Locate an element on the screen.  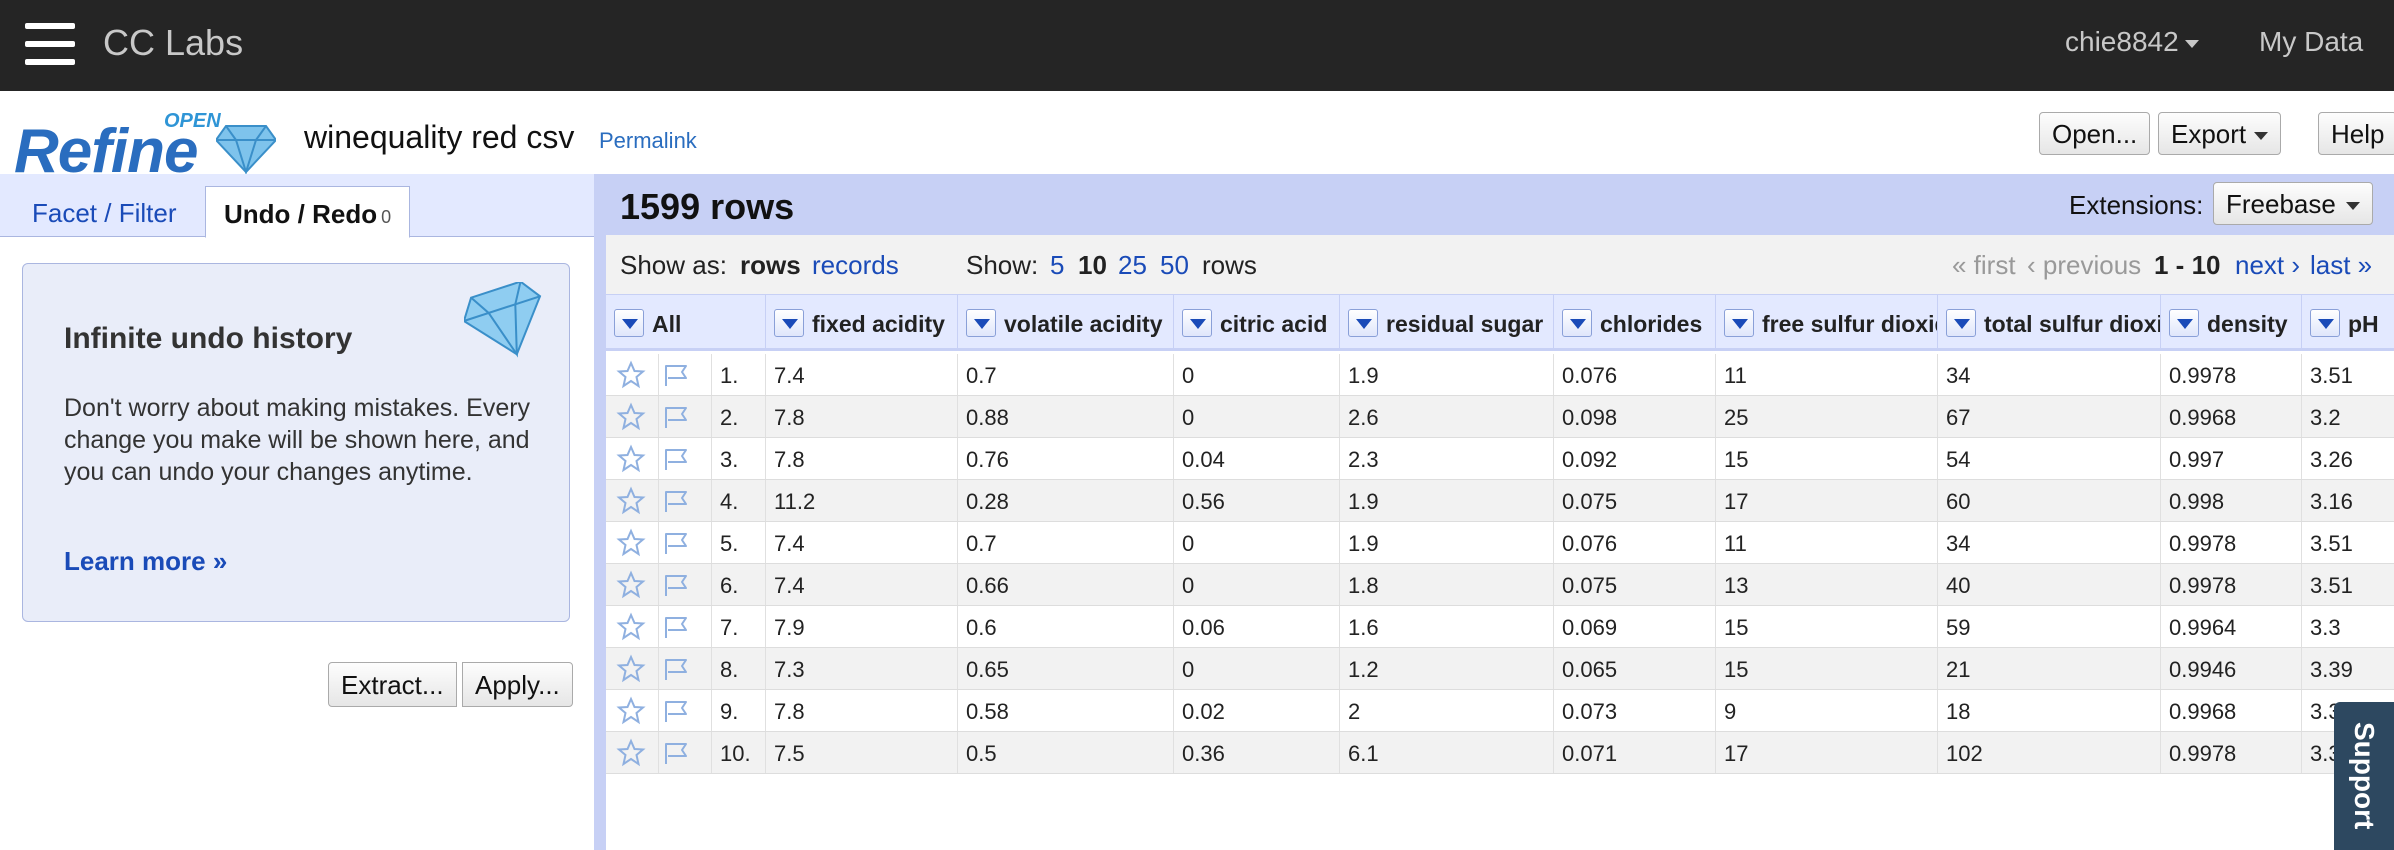
table-cell: 3.2 is located at coordinates (2348, 416).